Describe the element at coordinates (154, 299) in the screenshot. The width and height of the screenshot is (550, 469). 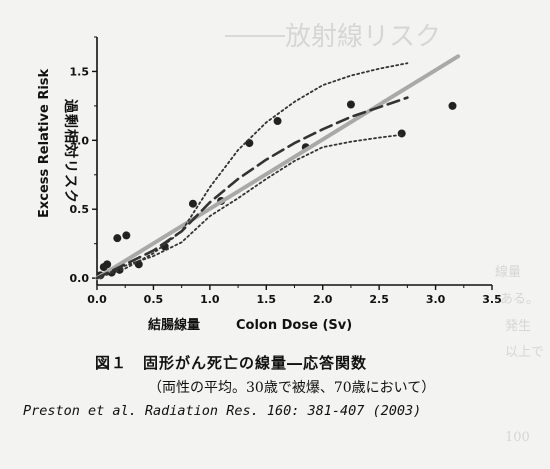
I see `x-tick-label: 0.5` at that location.